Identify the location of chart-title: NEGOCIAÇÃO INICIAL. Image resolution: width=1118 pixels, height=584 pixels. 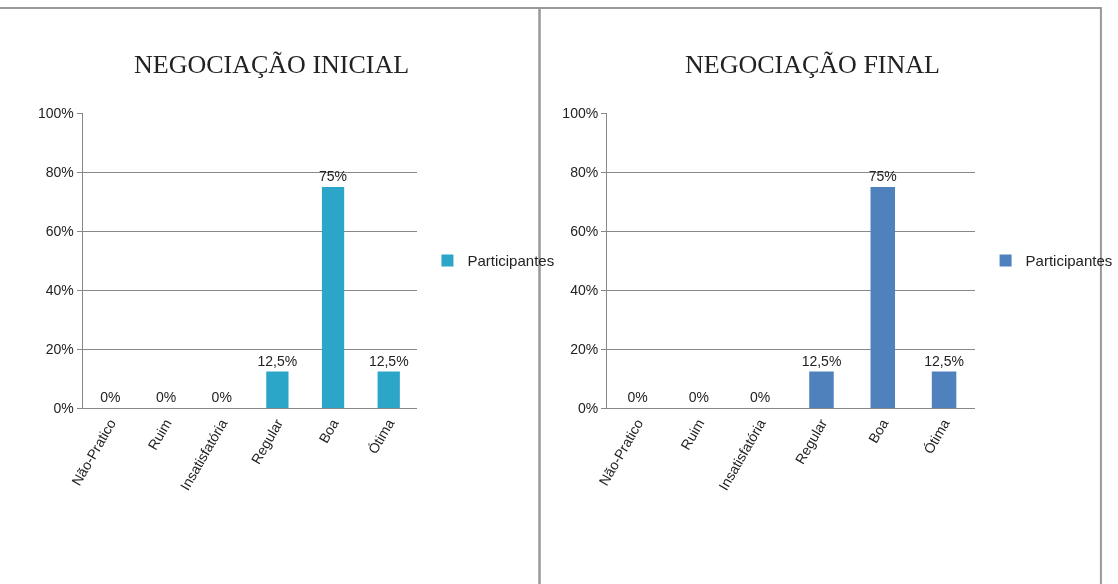
(272, 64).